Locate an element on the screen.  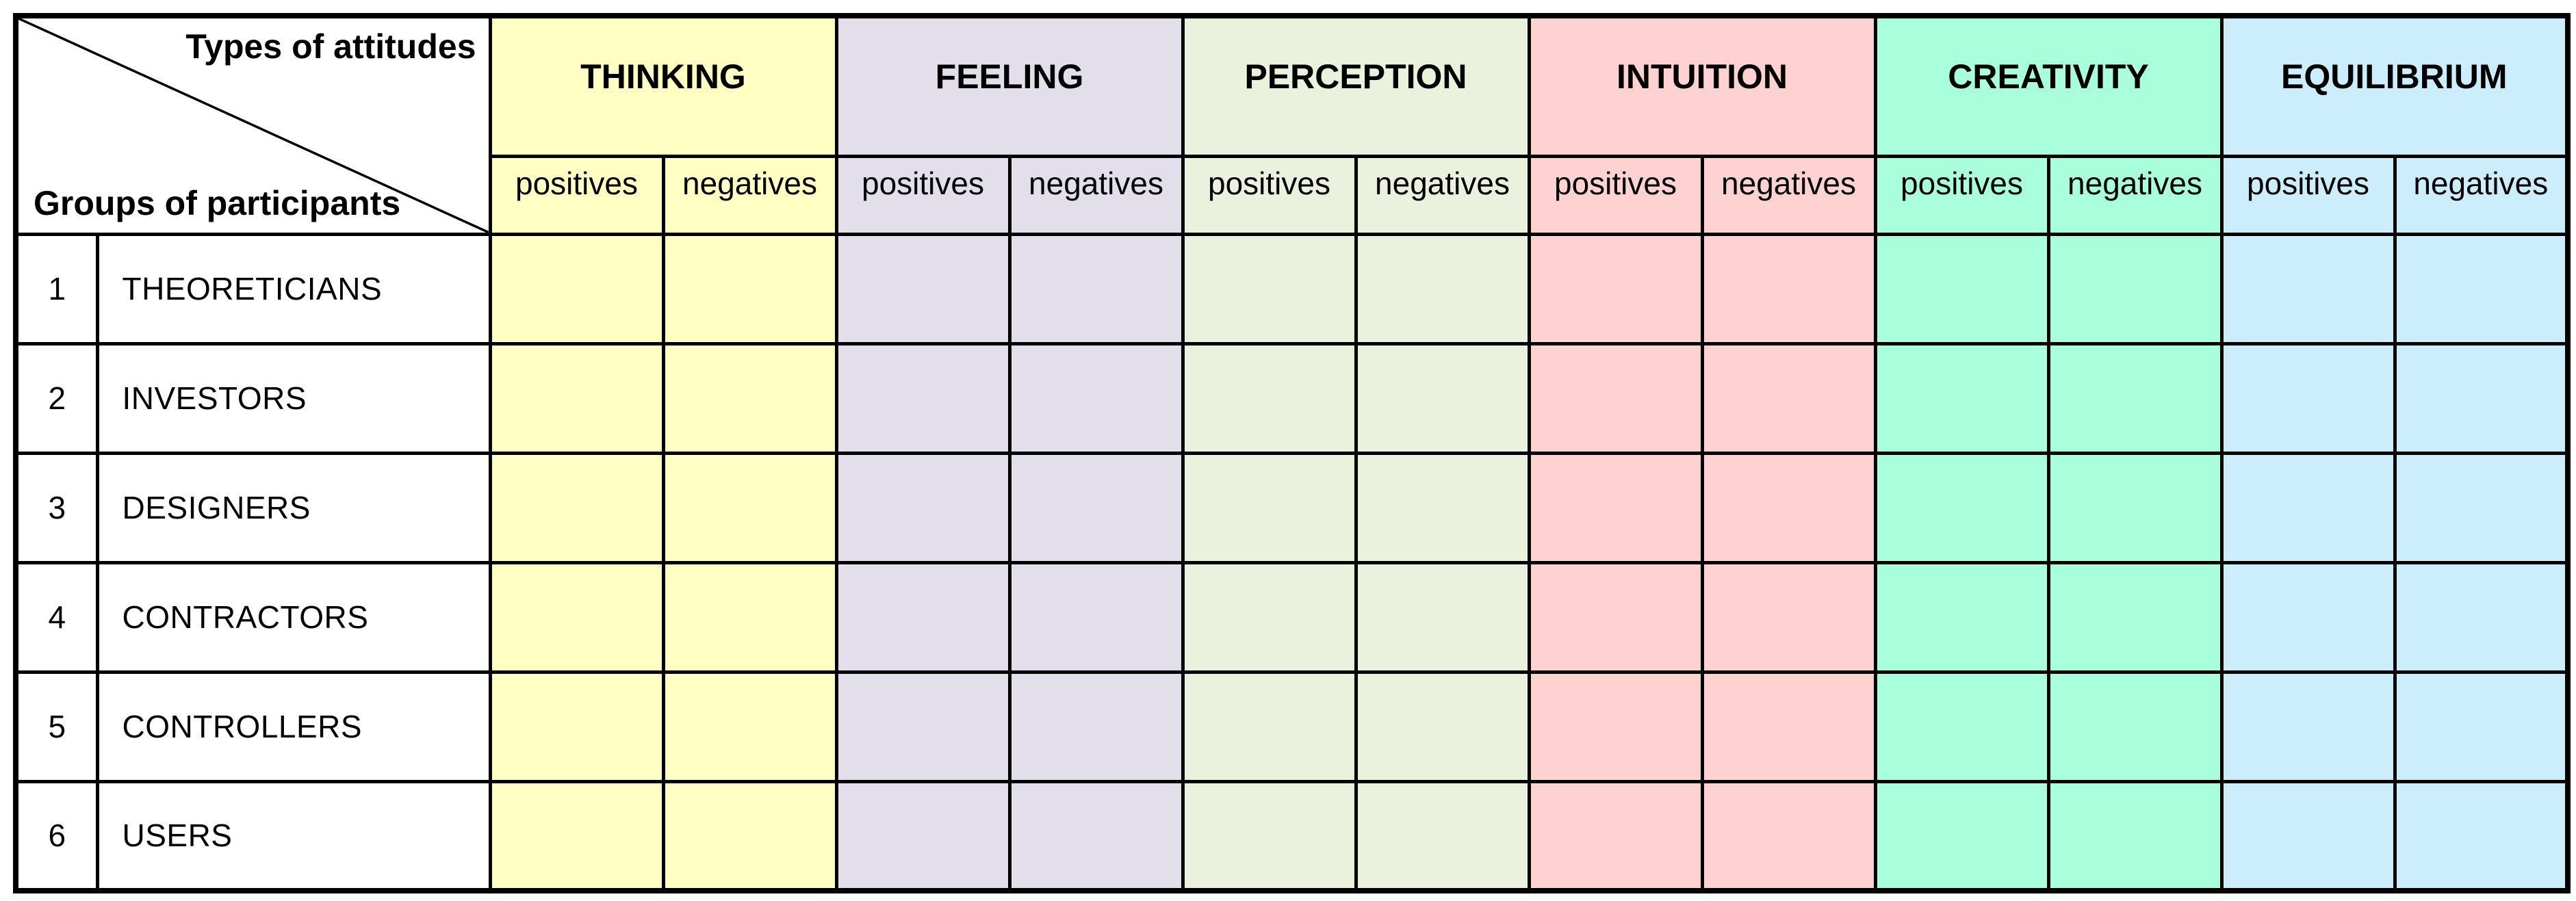
subheader-feeling-positives: positives is located at coordinates (923, 195).